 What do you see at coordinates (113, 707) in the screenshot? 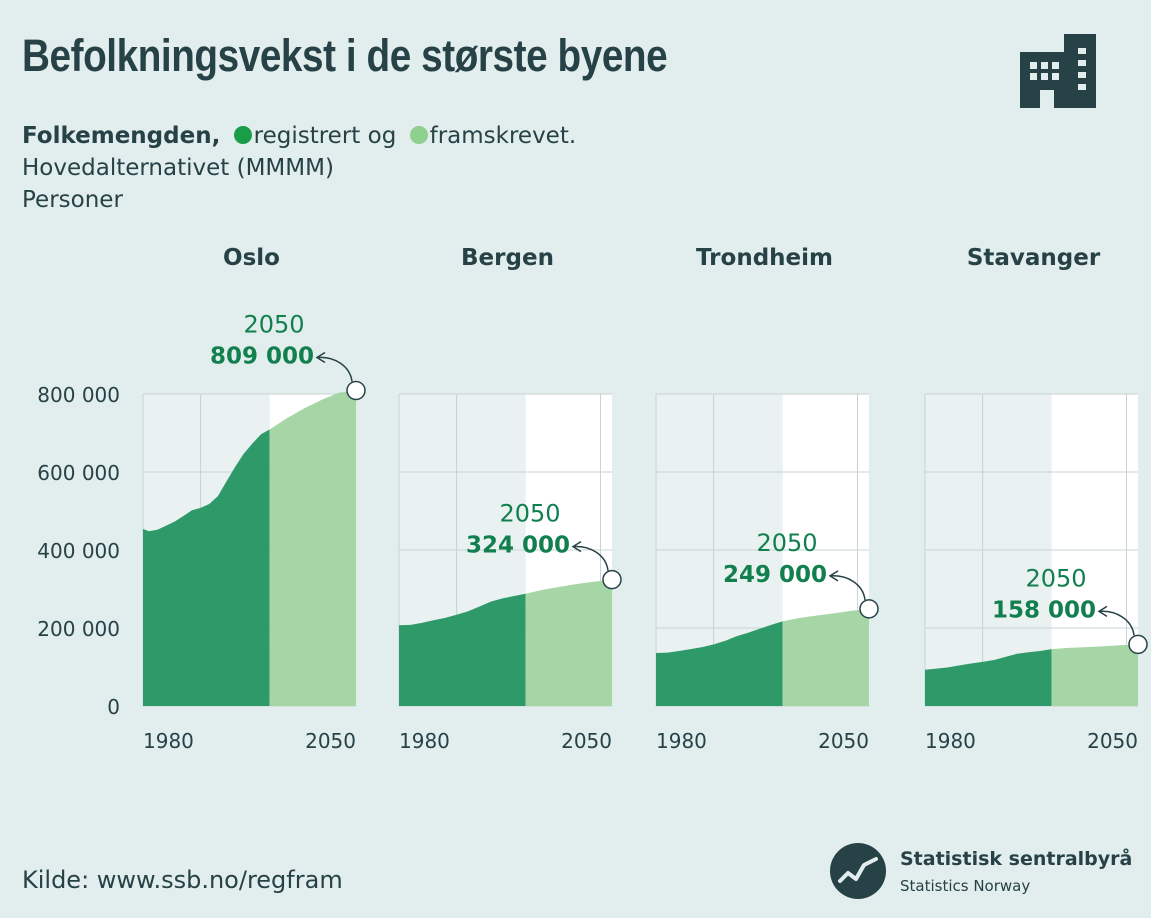
I see `y-tick-label: 0` at bounding box center [113, 707].